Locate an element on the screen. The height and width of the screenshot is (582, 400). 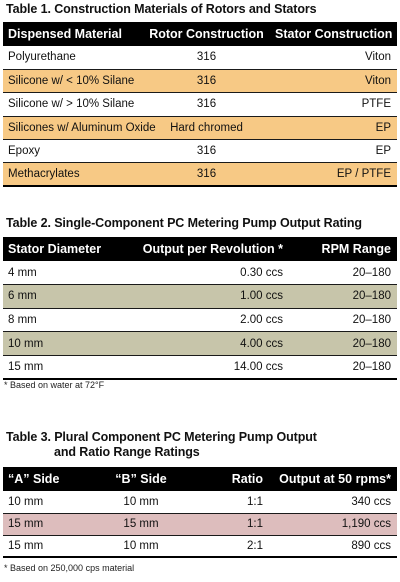
column-header-stator-diameter: Stator Diameter is located at coordinates (66, 249).